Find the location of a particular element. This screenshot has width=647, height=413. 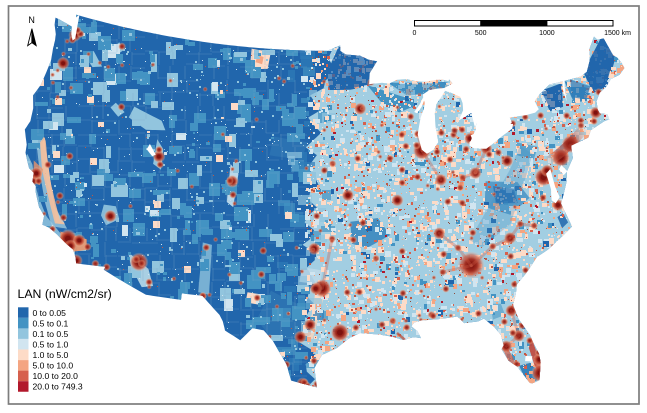

svg-text: 0.5 to 0.1 is located at coordinates (51, 323).